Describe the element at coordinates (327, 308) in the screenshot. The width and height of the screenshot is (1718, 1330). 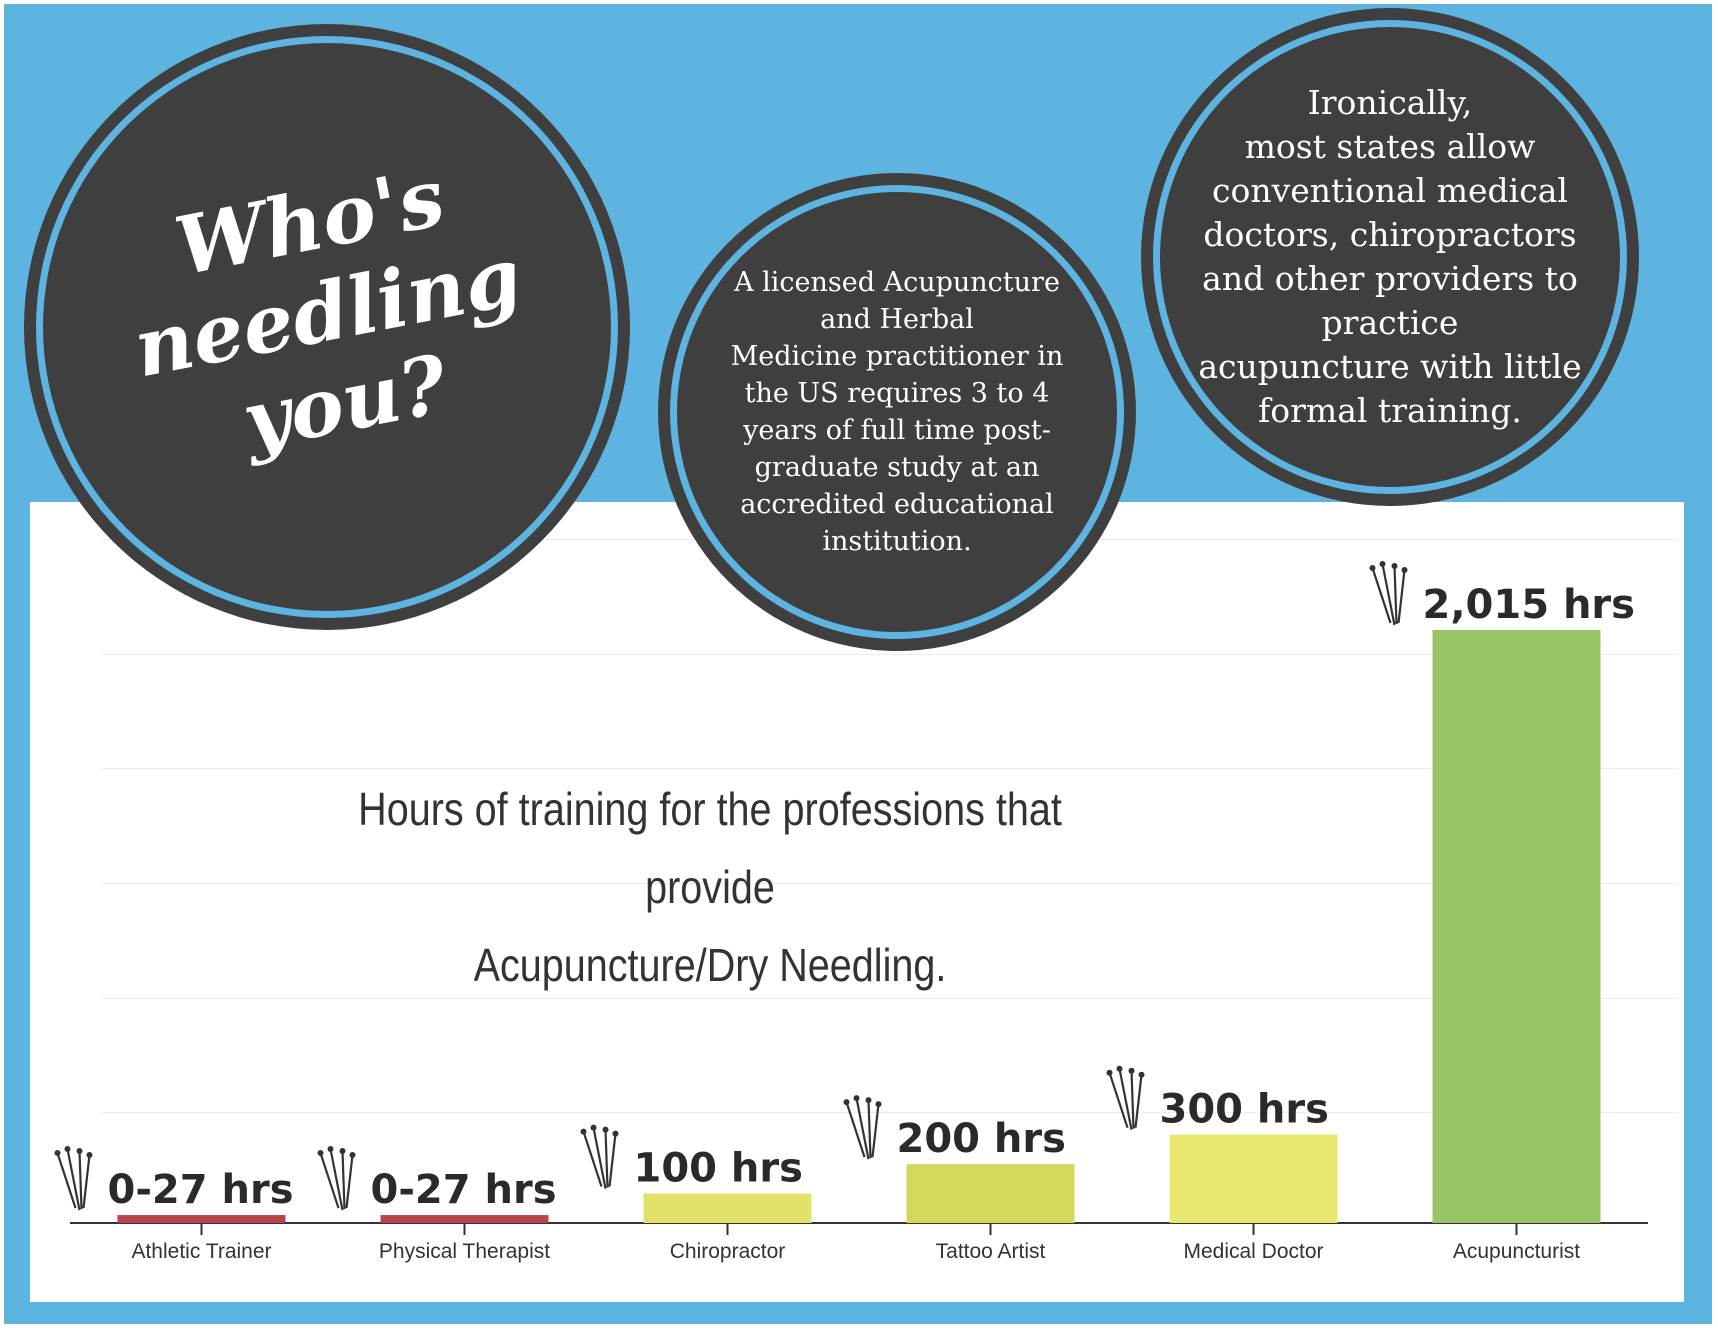
I see `headline: Who's needling you?` at that location.